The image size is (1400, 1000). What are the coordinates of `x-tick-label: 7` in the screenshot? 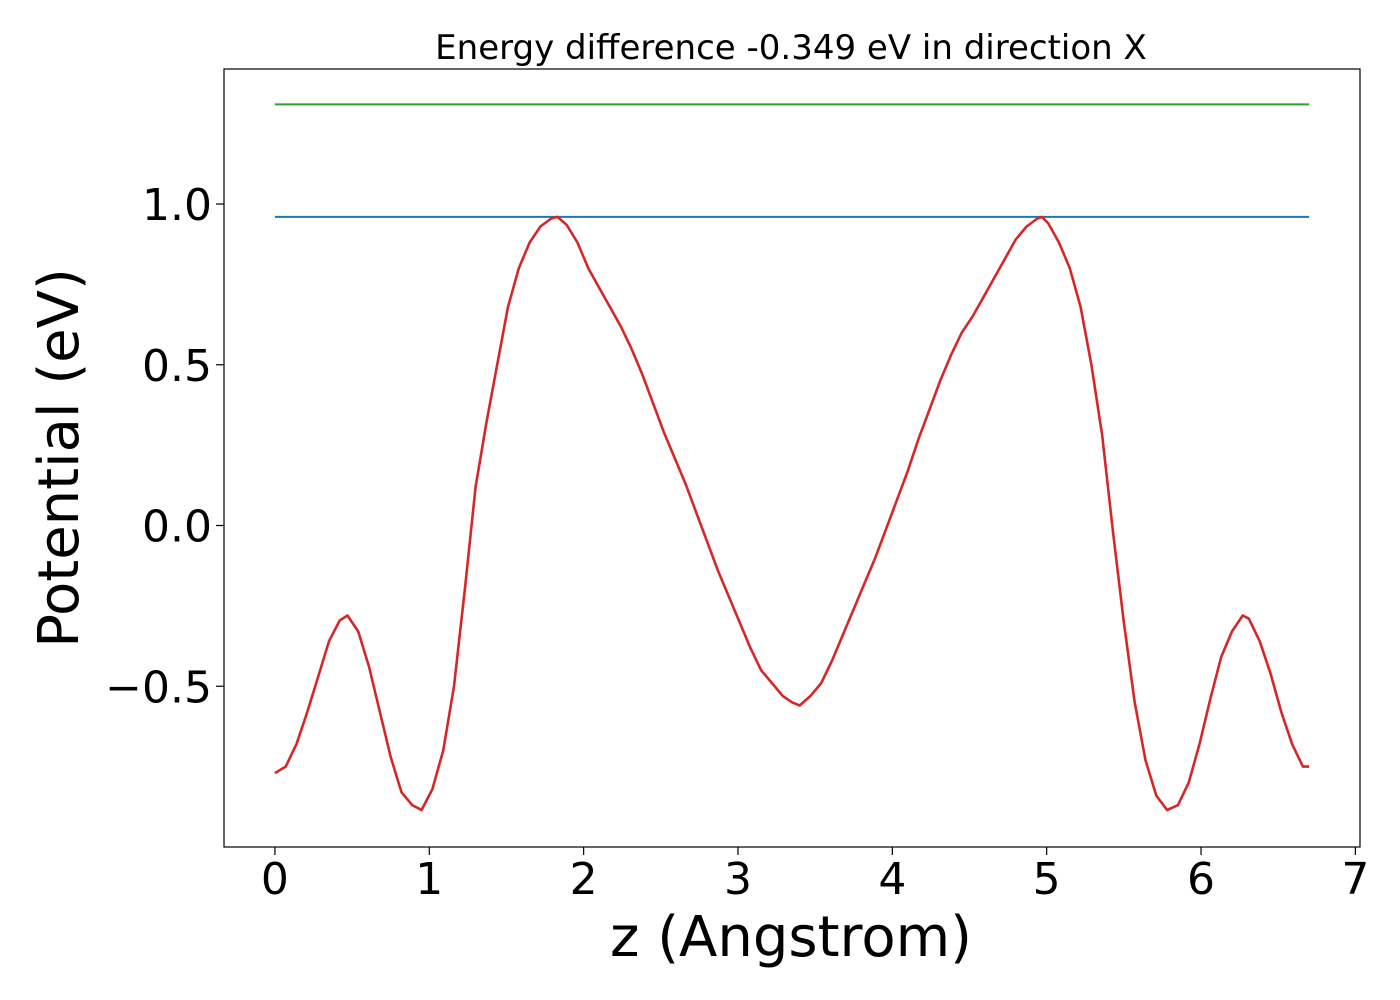 It's located at (1355, 879).